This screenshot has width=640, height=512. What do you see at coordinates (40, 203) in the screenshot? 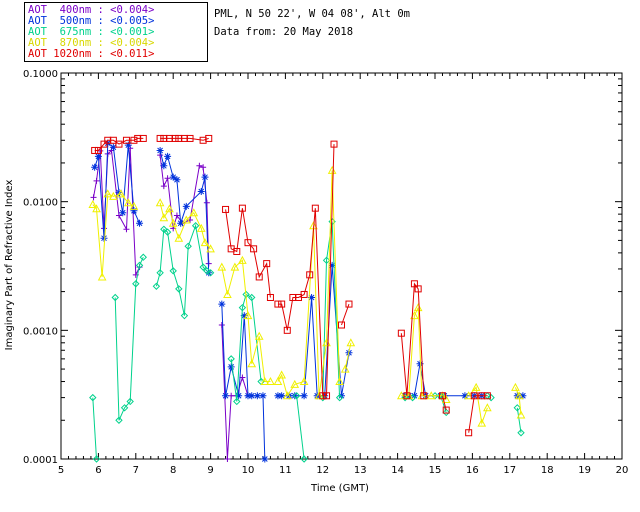
I see `y-tick-label: 0.0100` at bounding box center [40, 203].